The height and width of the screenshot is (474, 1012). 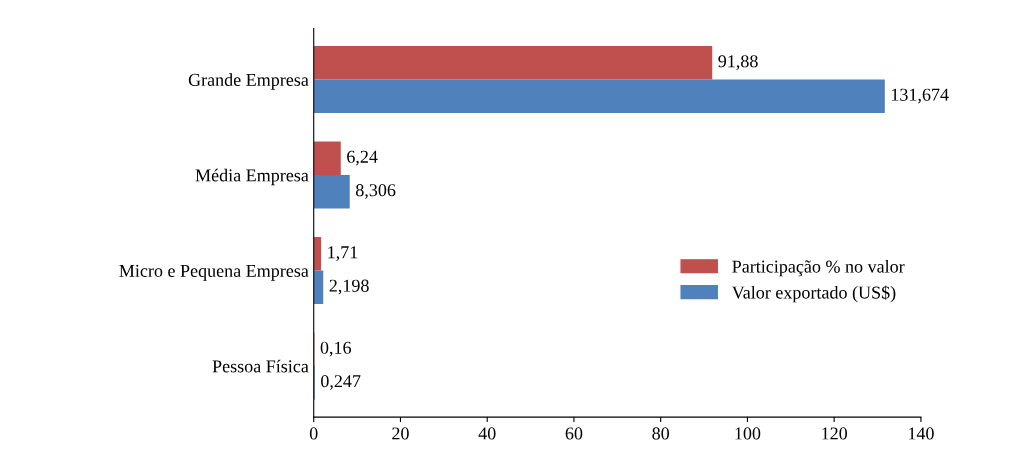 I want to click on data-label: 91,88, so click(x=738, y=62).